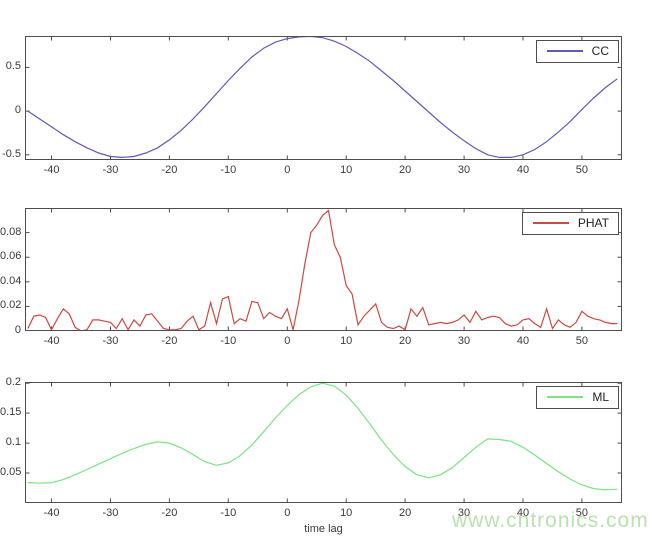  What do you see at coordinates (13, 442) in the screenshot?
I see `y-tick-label: 0.1` at bounding box center [13, 442].